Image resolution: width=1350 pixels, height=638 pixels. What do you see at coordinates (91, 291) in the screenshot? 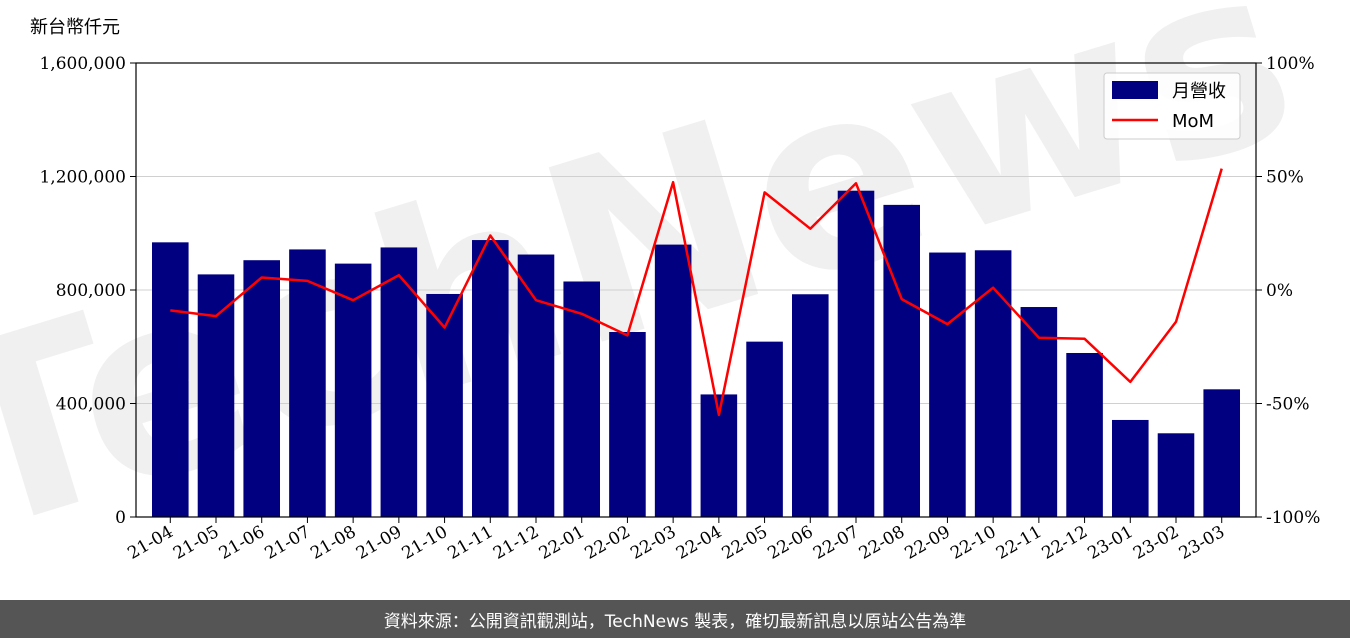
I see `left-tick-label: 800,000` at bounding box center [91, 291].